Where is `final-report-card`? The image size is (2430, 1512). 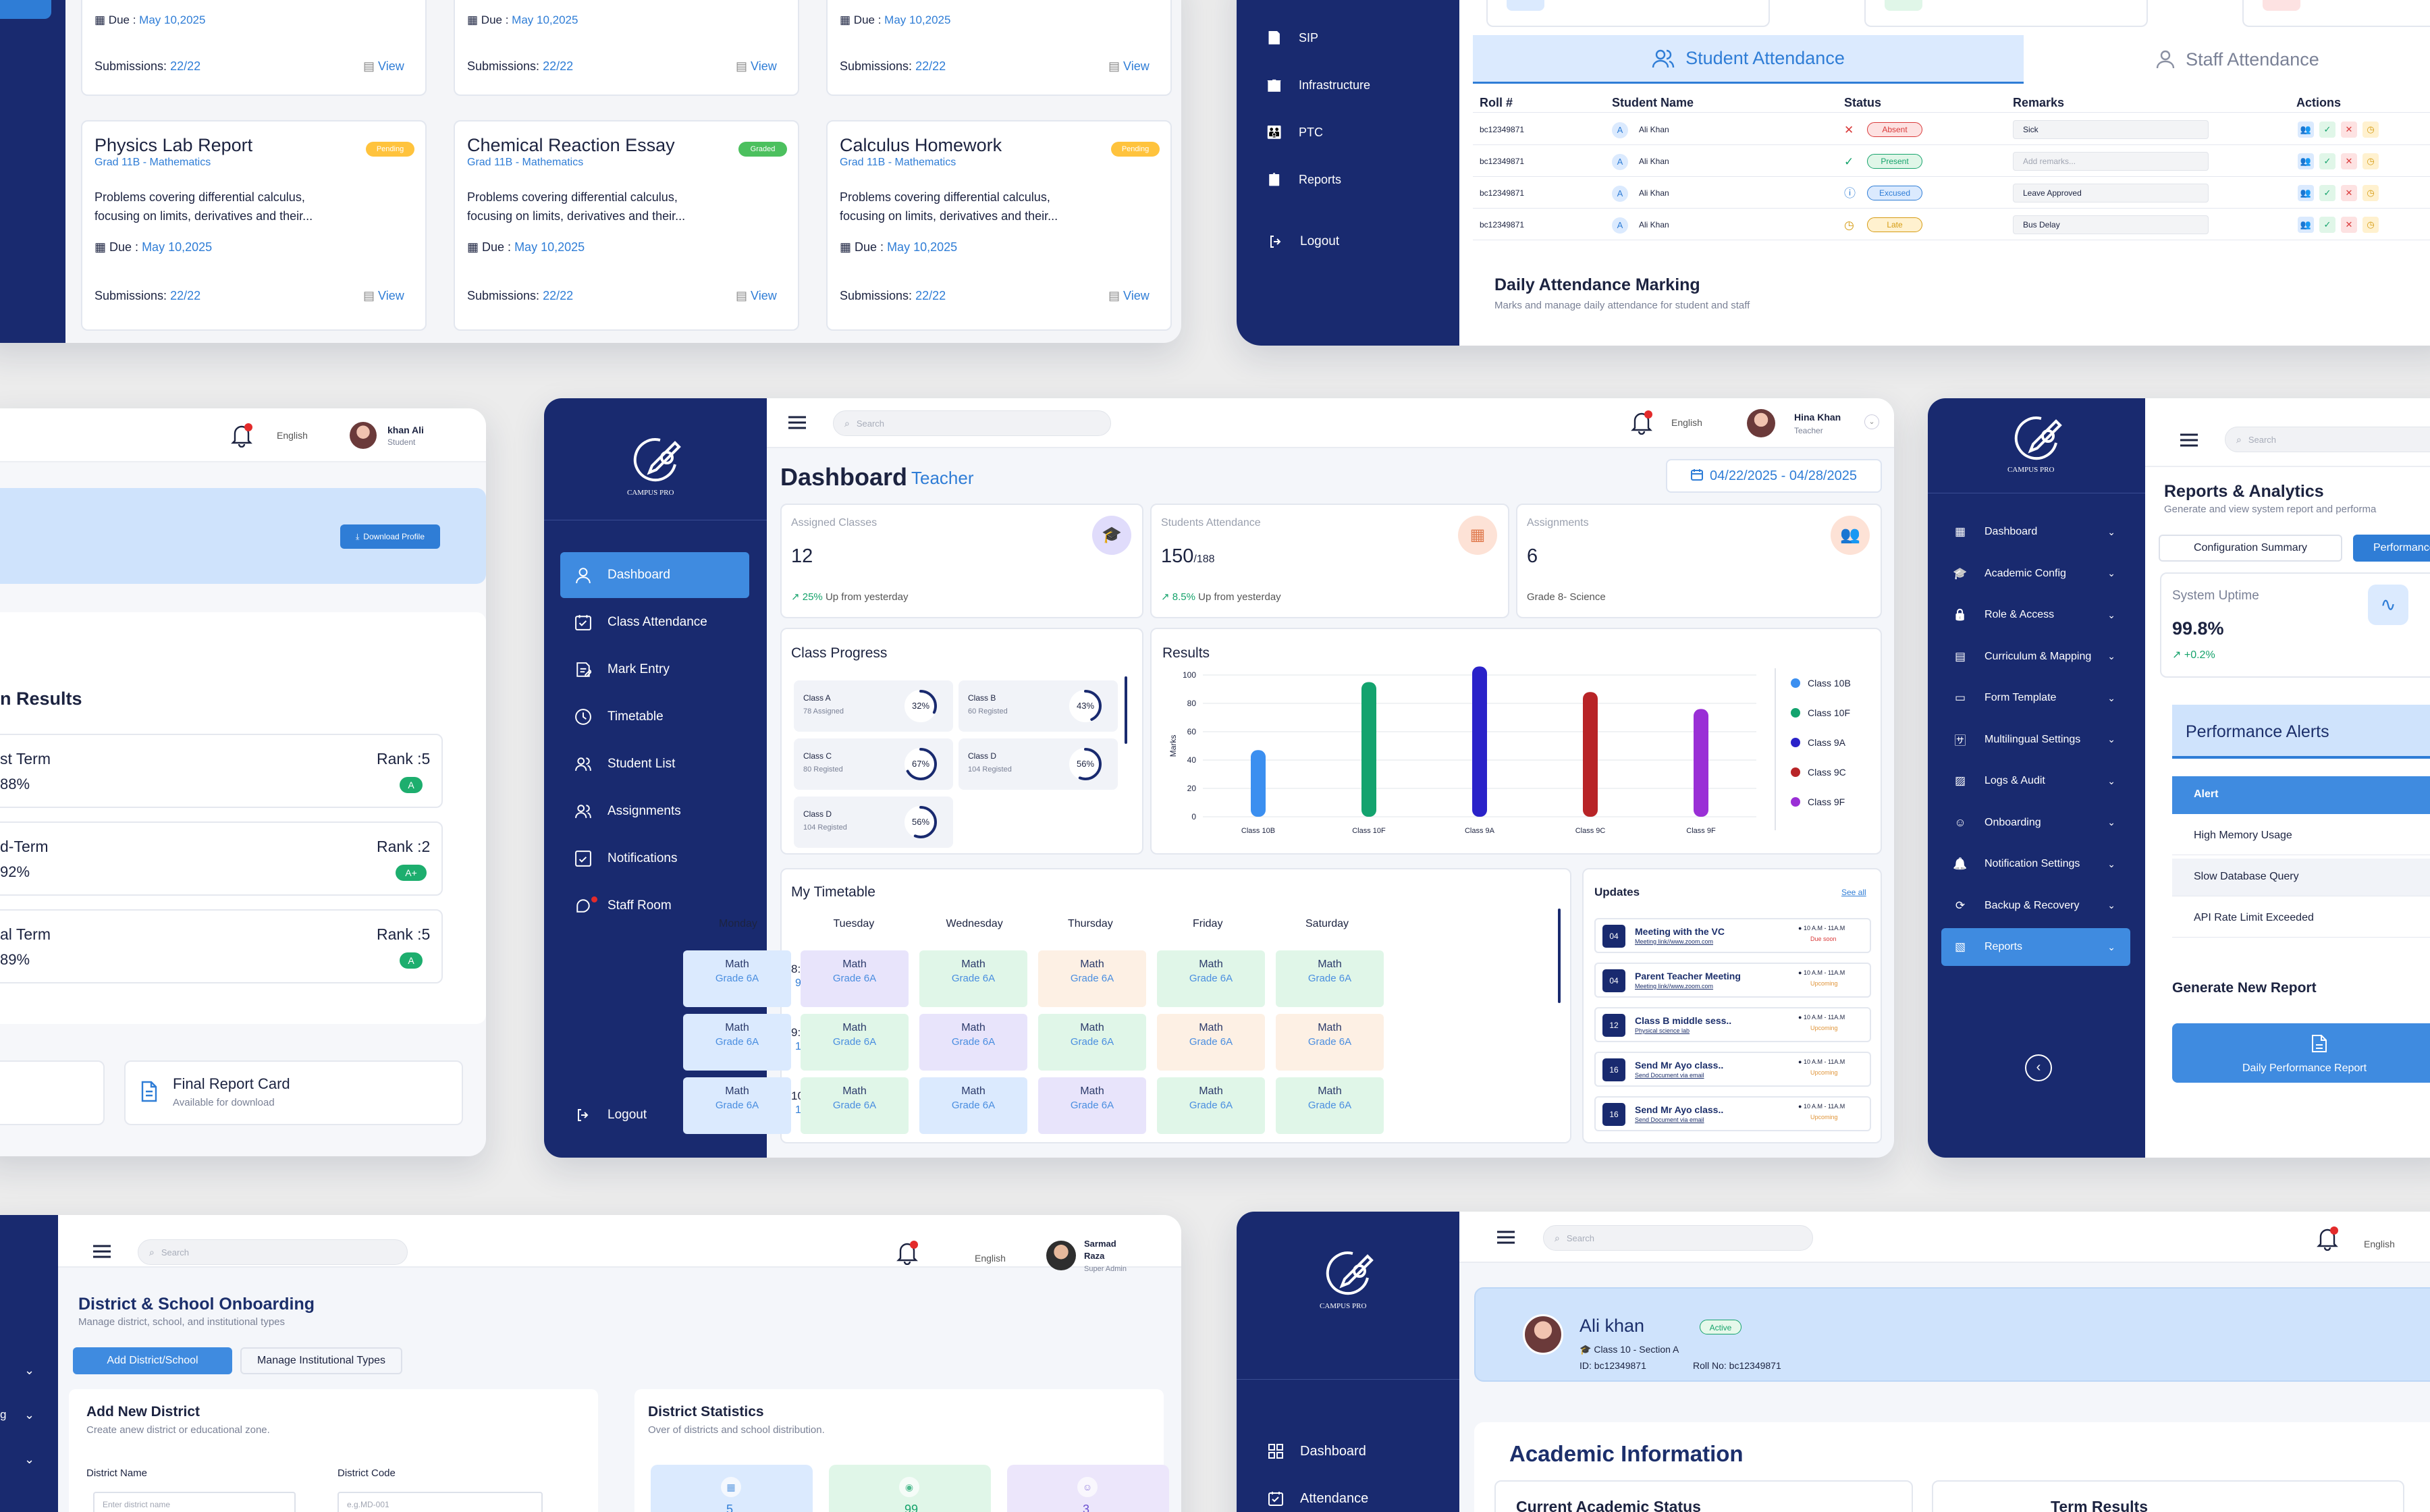
final-report-card is located at coordinates (293, 1092).